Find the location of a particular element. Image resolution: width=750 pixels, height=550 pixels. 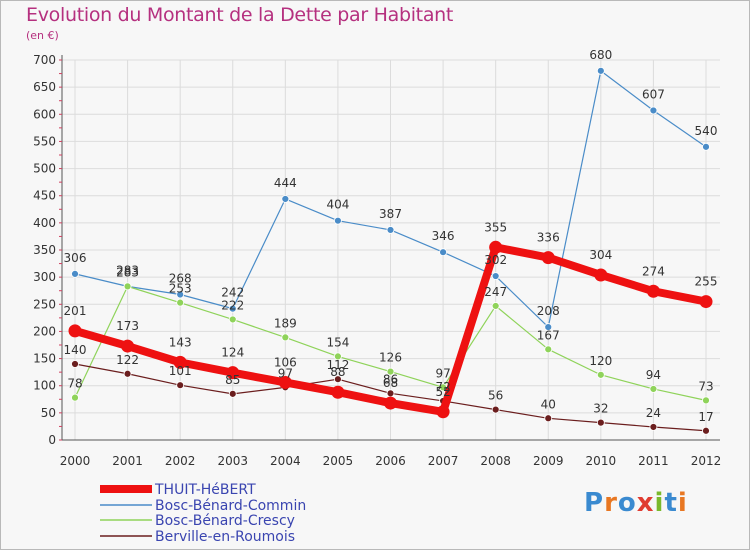

data-label: 97 is located at coordinates (285, 373).